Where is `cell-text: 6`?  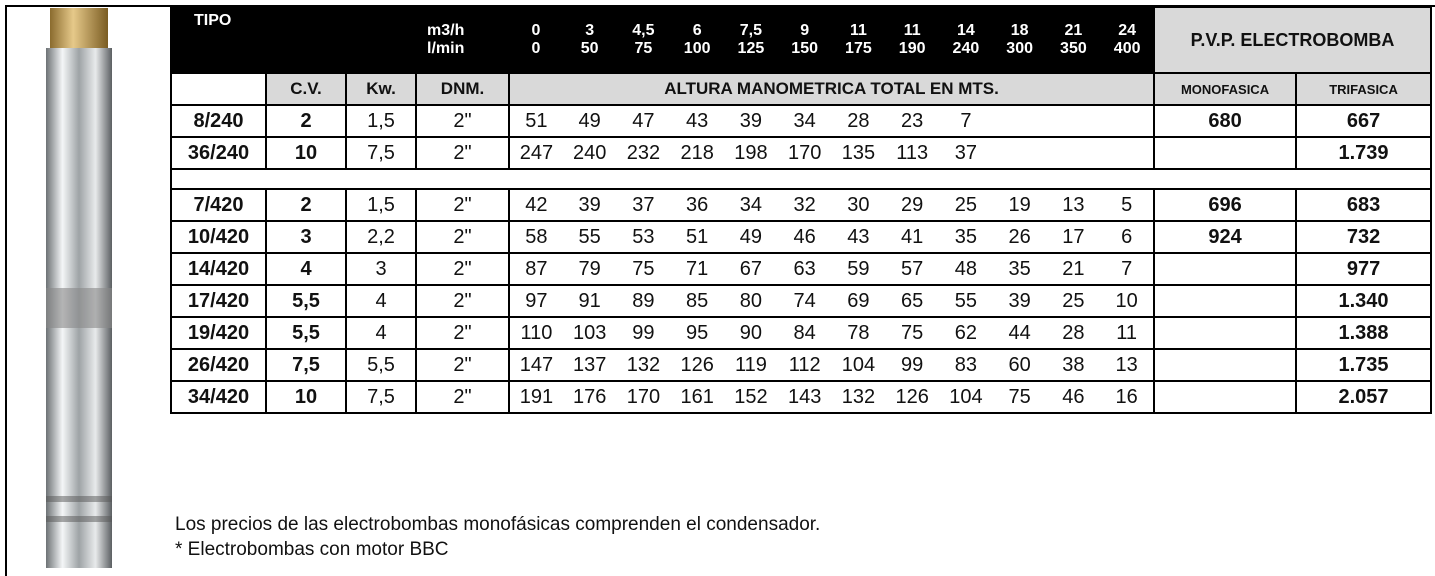
cell-text: 6 is located at coordinates (697, 30).